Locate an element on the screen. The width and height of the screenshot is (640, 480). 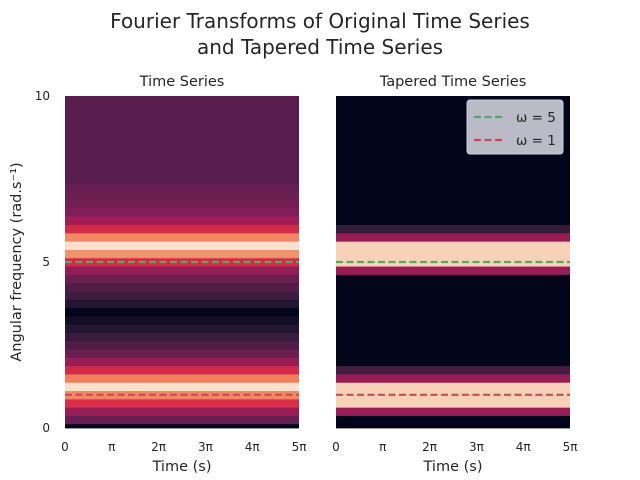
panel-1-title: Time Series is located at coordinates (182, 82).